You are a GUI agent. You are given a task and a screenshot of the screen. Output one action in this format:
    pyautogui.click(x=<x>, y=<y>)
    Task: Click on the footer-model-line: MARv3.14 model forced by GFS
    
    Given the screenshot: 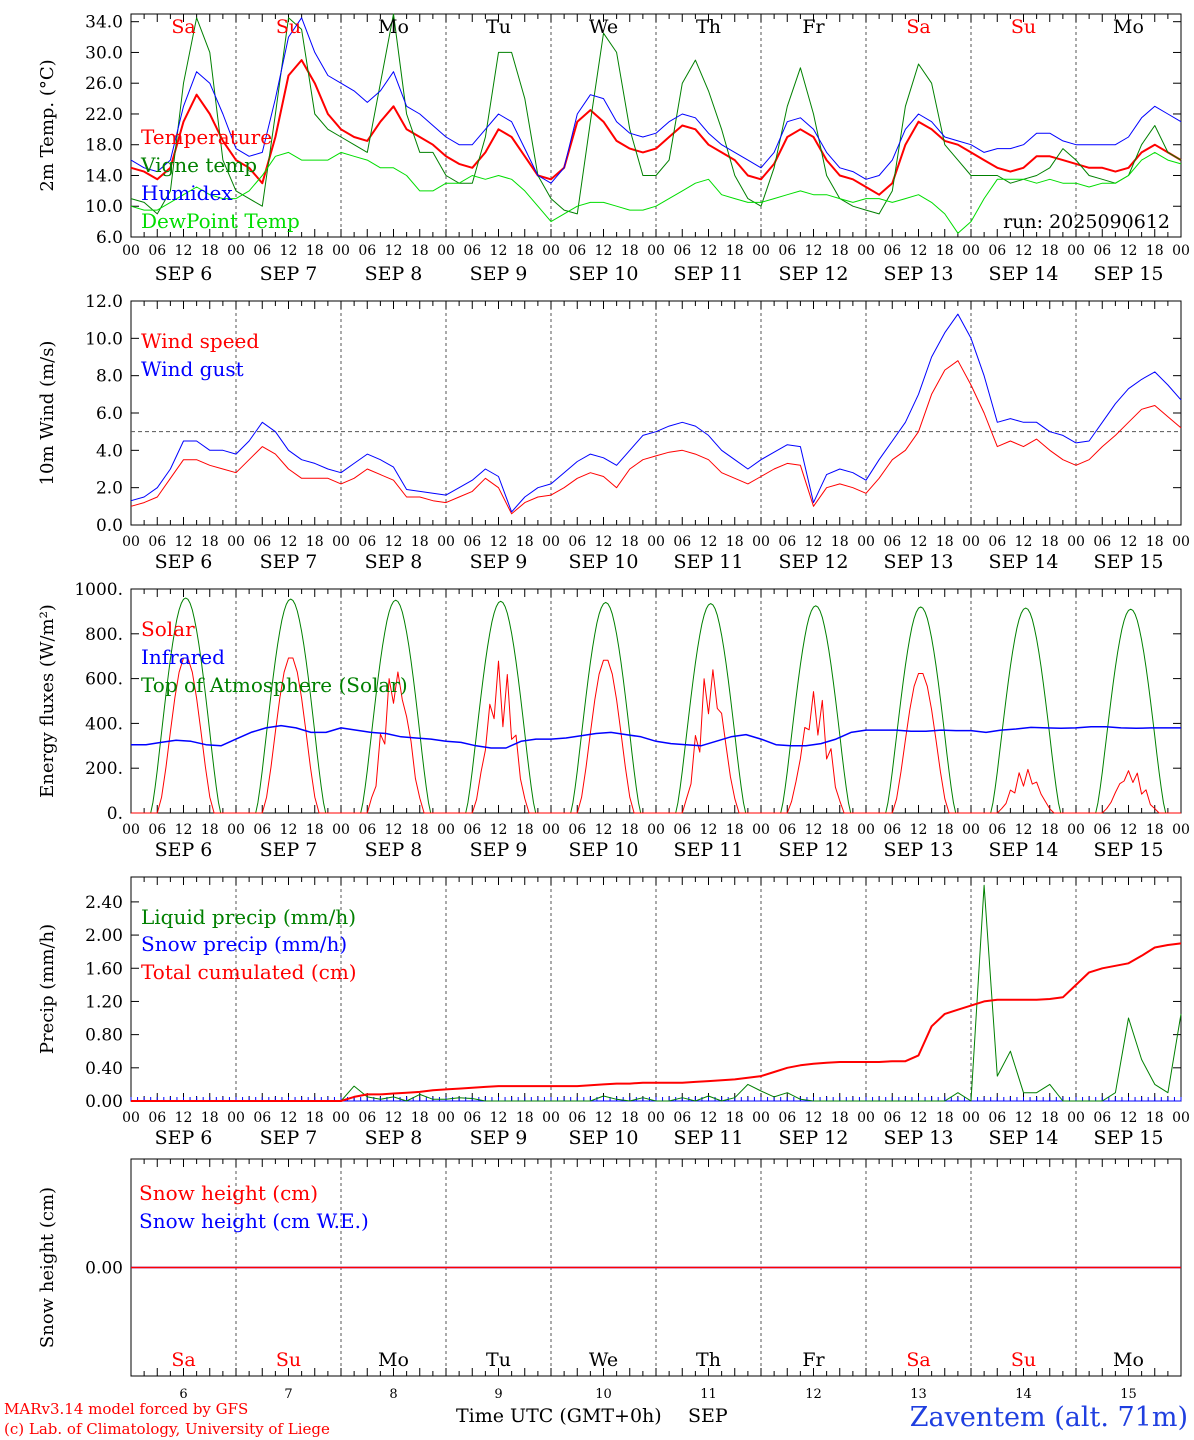 What is the action you would take?
    pyautogui.click(x=126, y=1409)
    